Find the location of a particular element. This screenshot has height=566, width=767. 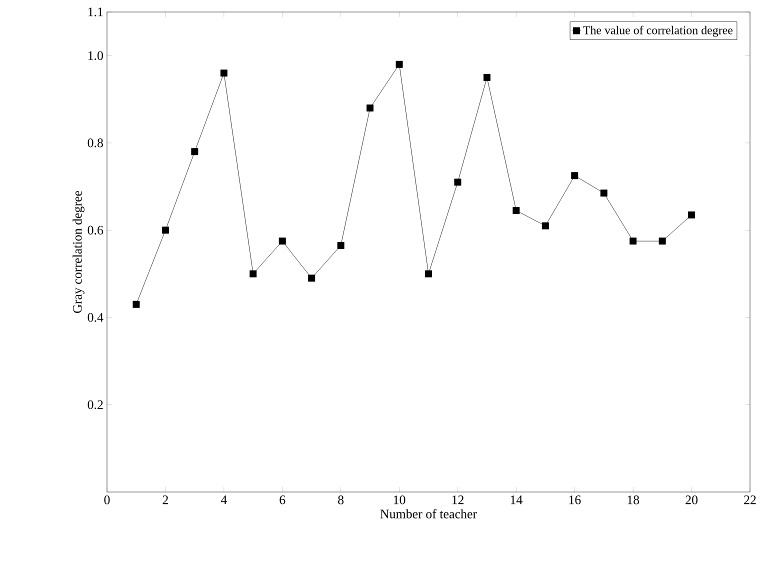

y-tick-label: 0.6 is located at coordinates (96, 230).